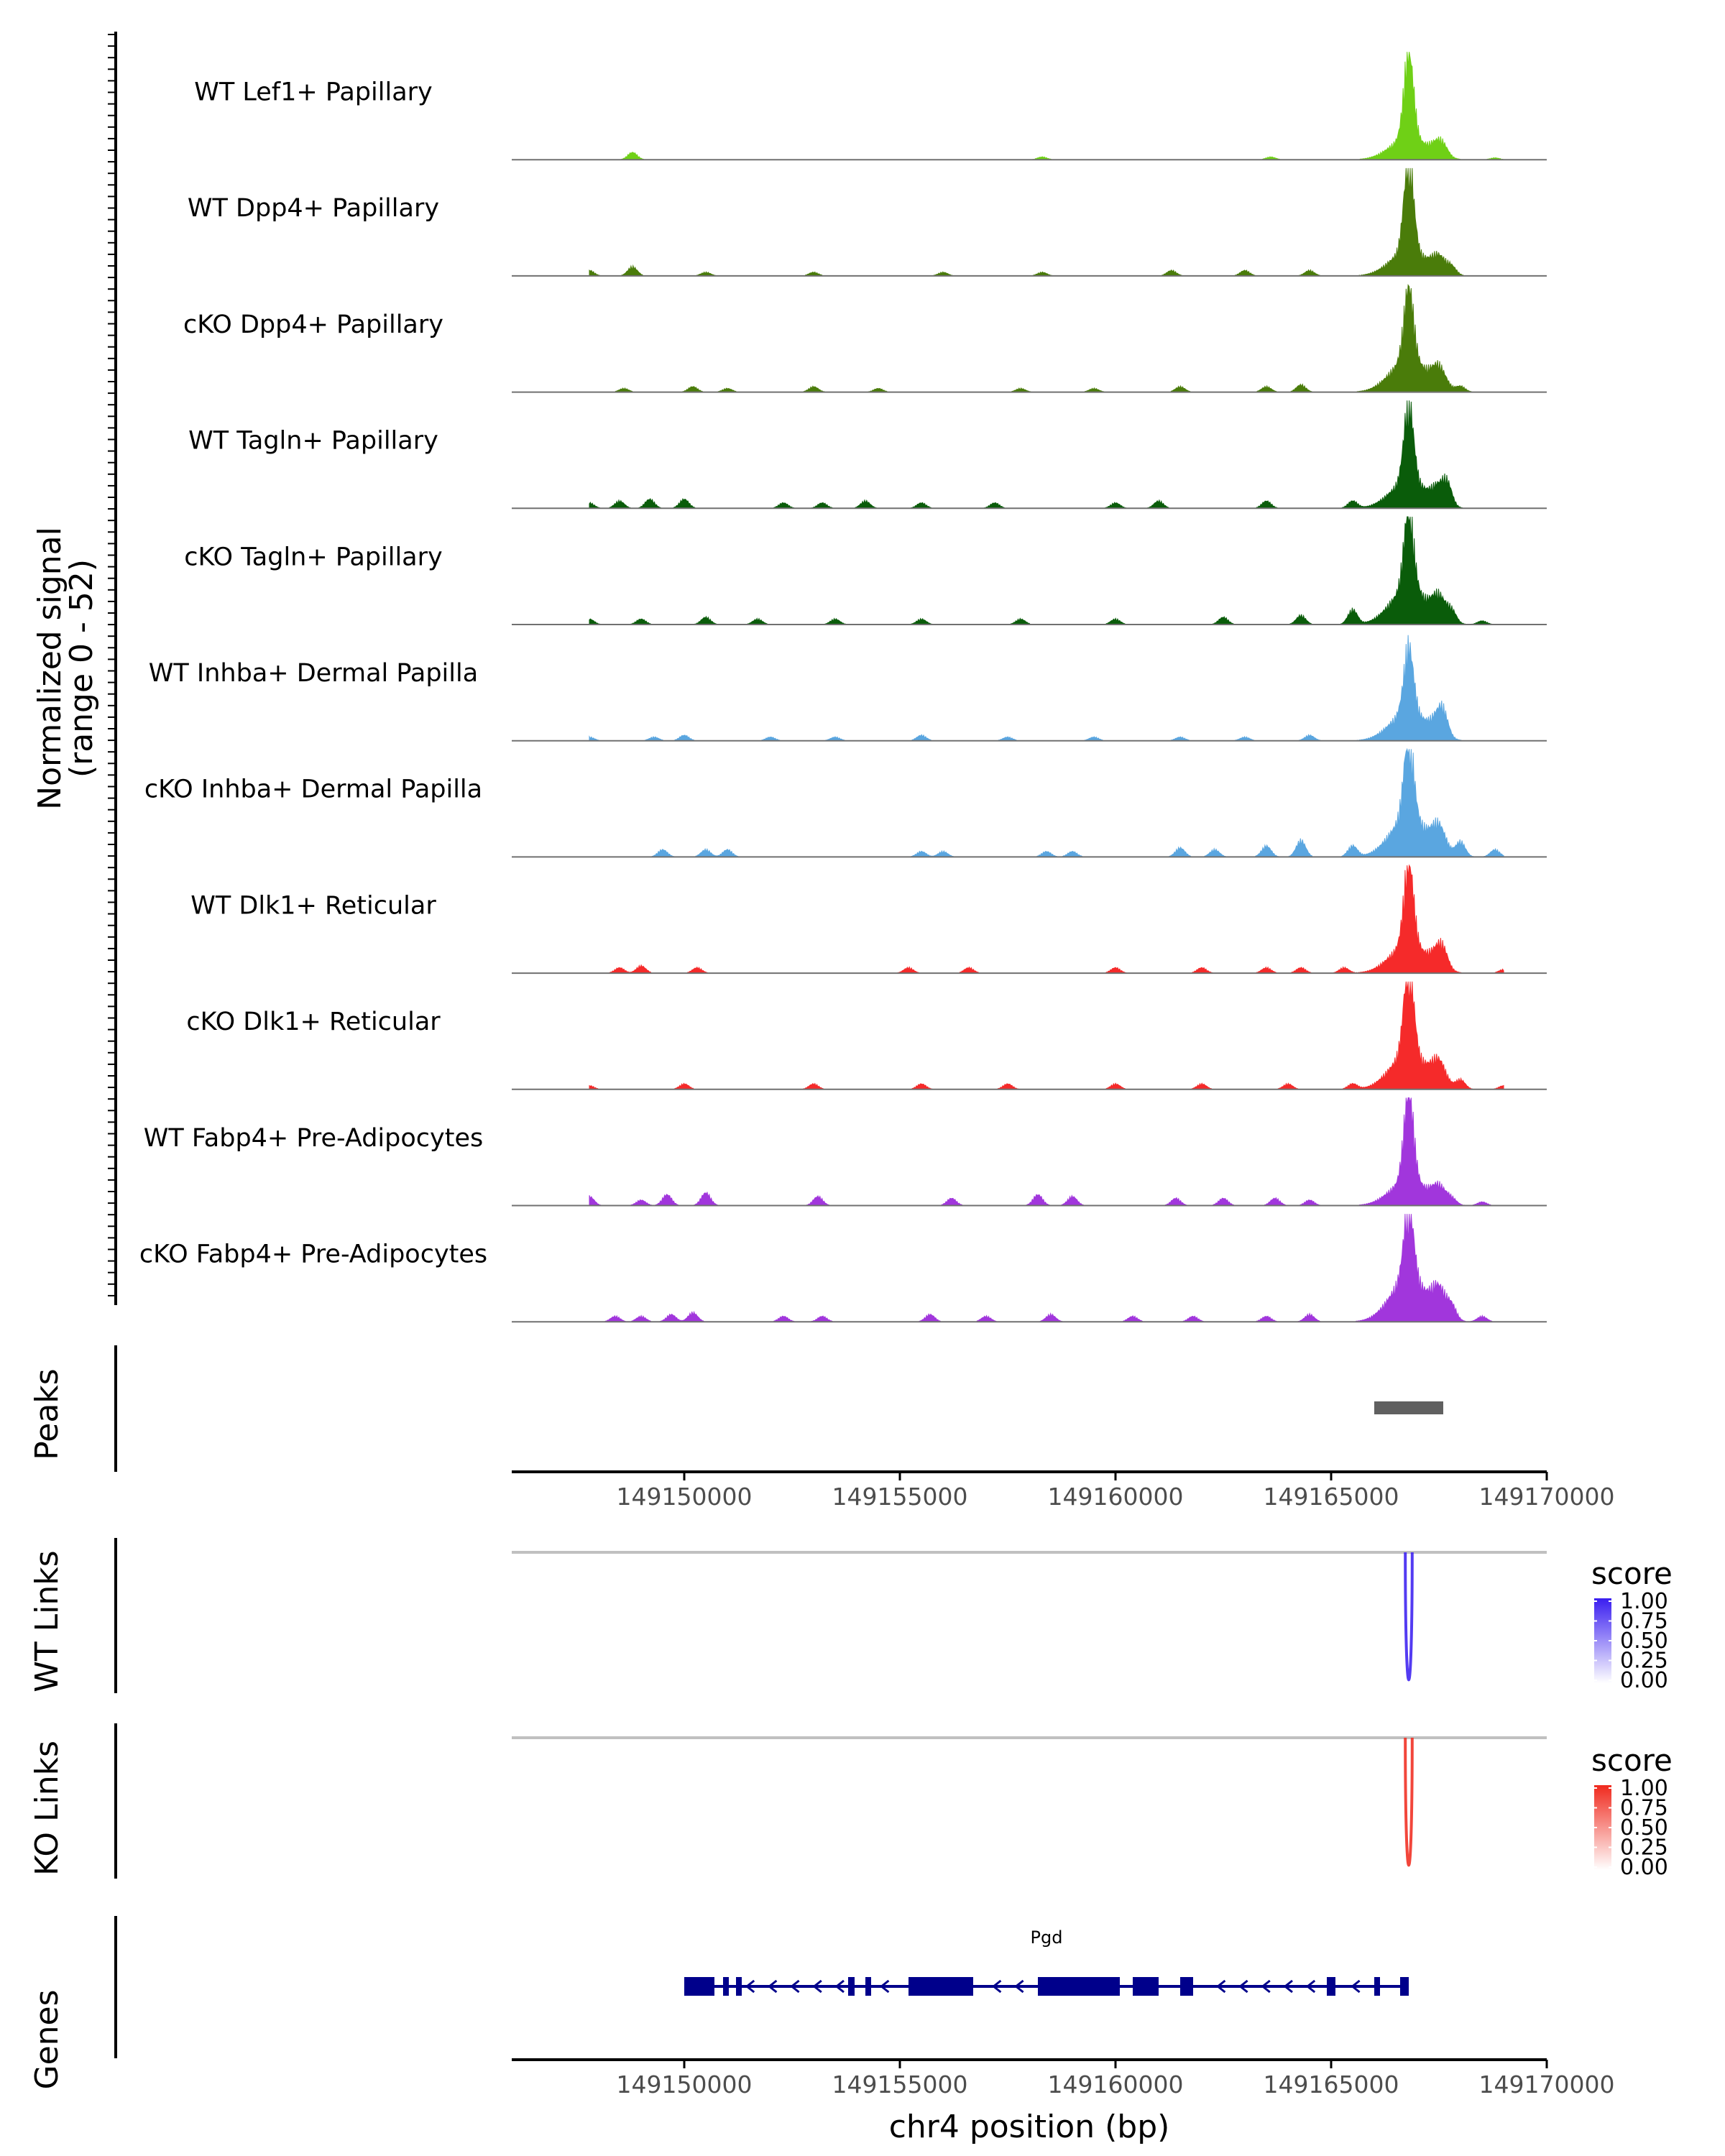 Image resolution: width=1725 pixels, height=2156 pixels. I want to click on ko-legend-title: score, so click(1632, 1760).